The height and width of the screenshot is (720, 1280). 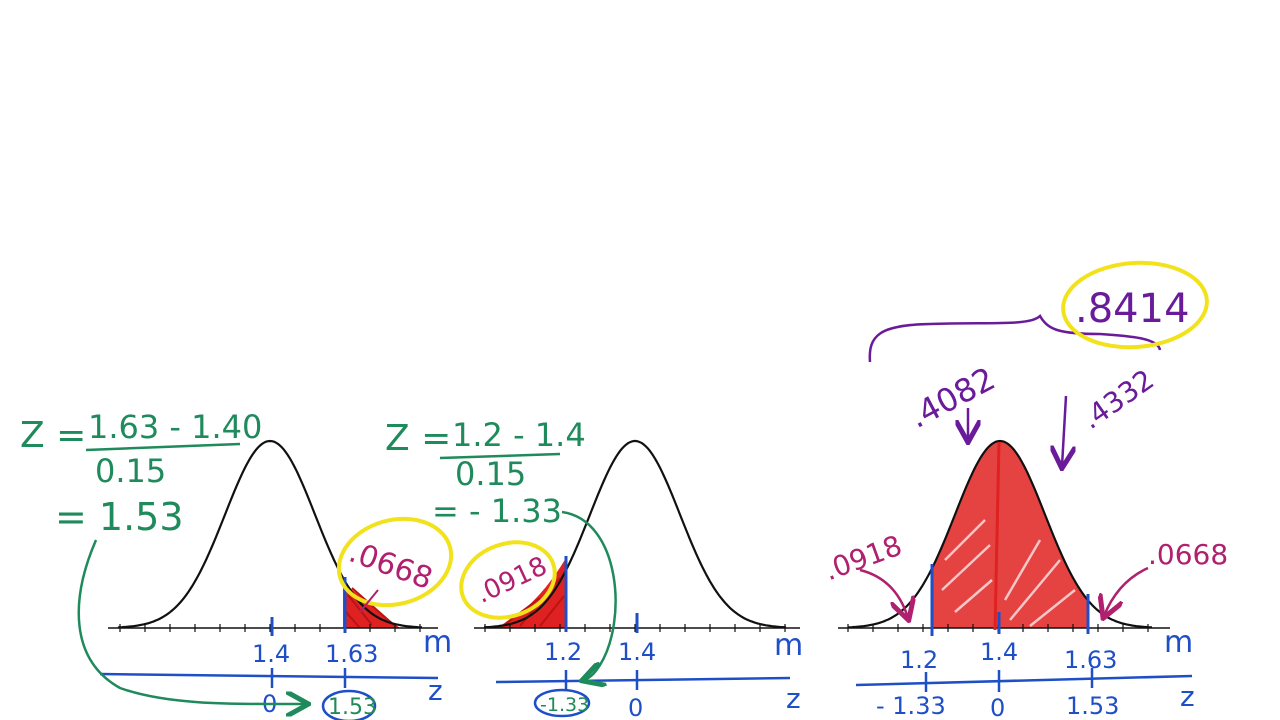 What do you see at coordinates (793, 698) in the screenshot?
I see `z-axis-label-2: z` at bounding box center [793, 698].